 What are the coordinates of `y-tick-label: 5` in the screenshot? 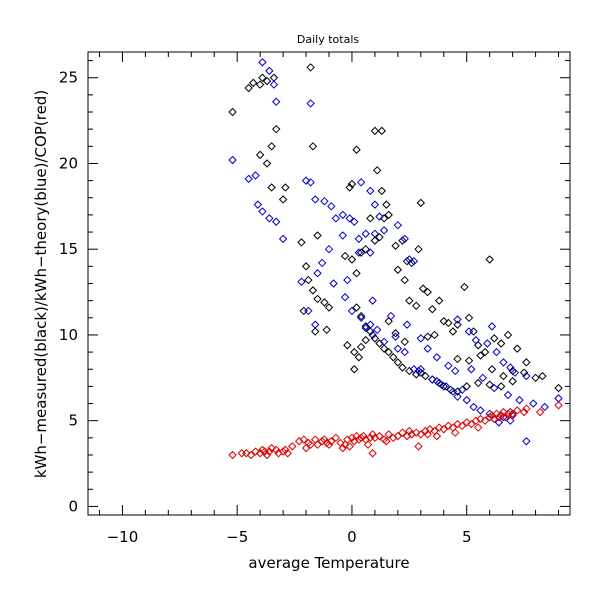 It's located at (73, 421).